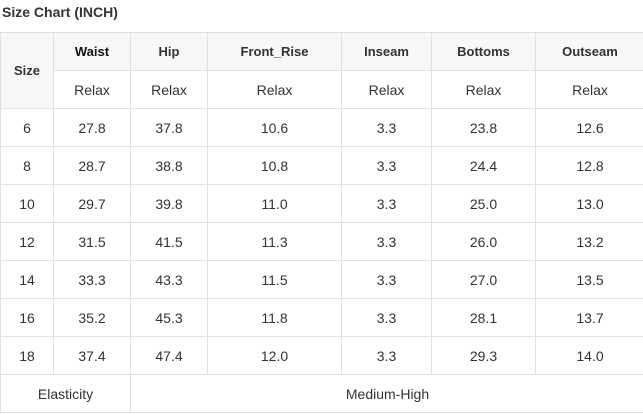  What do you see at coordinates (274, 317) in the screenshot?
I see `value-cell: 11.8` at bounding box center [274, 317].